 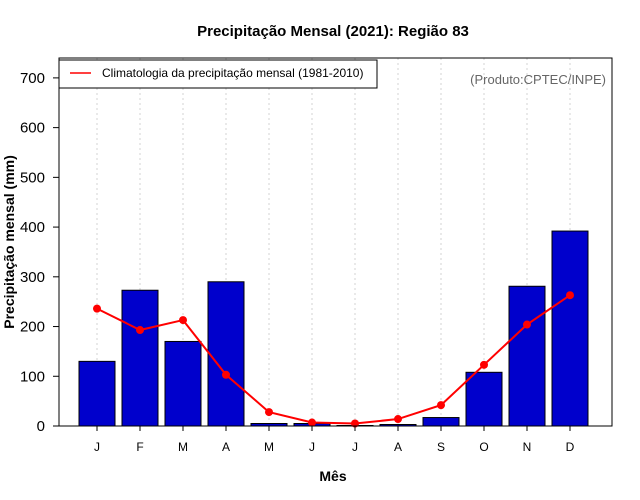 What do you see at coordinates (32, 327) in the screenshot?
I see `y-tick-label: 200` at bounding box center [32, 327].